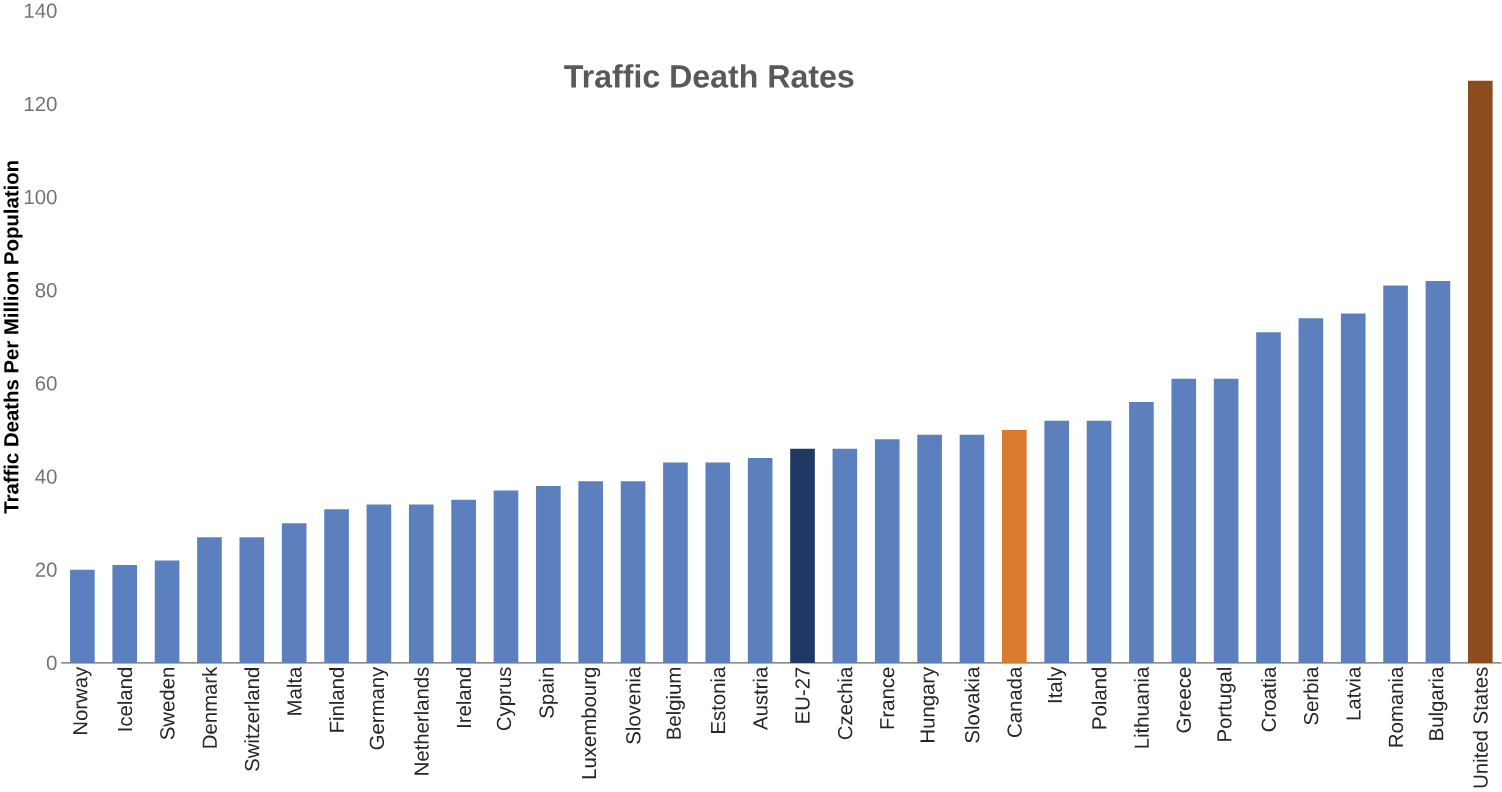 This screenshot has width=1502, height=792. What do you see at coordinates (294, 690) in the screenshot?
I see `x-tick-label: Malta` at bounding box center [294, 690].